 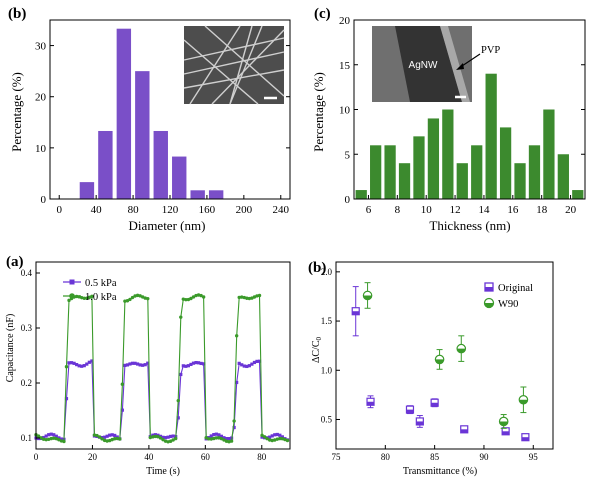 I want to click on point-1.0kPa-33, so click(x=120, y=439).